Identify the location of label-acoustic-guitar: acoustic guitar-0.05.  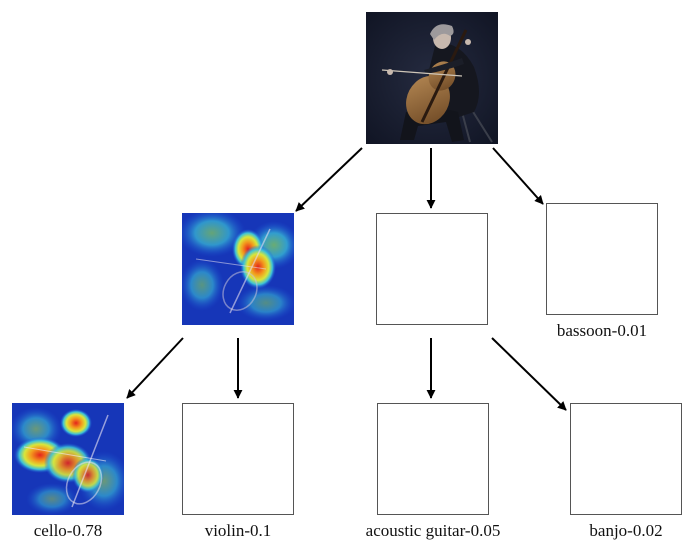
(433, 530).